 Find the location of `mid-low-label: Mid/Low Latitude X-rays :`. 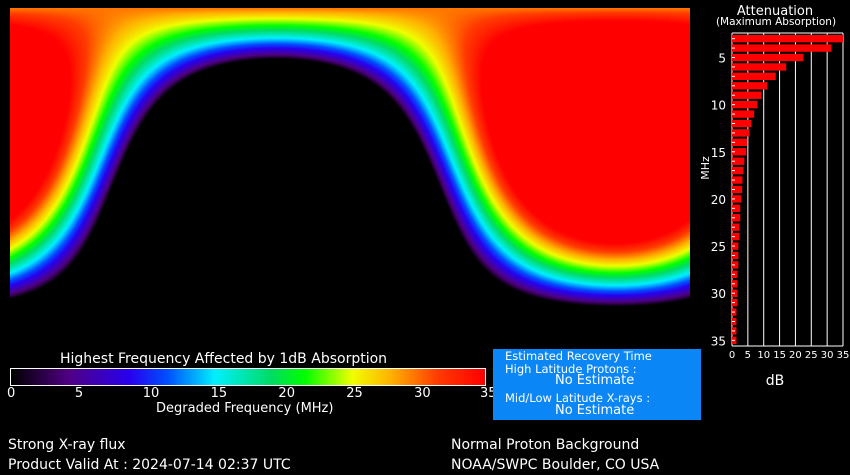

mid-low-label: Mid/Low Latitude X-rays : is located at coordinates (578, 398).